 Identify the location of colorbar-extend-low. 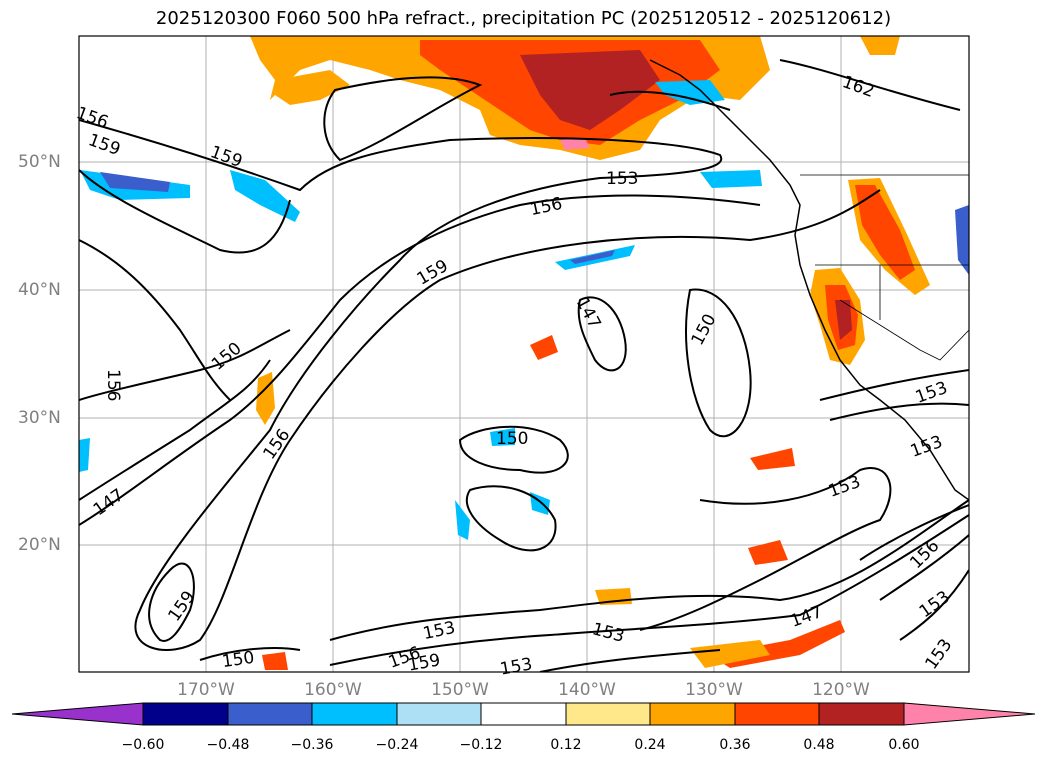
(77, 714).